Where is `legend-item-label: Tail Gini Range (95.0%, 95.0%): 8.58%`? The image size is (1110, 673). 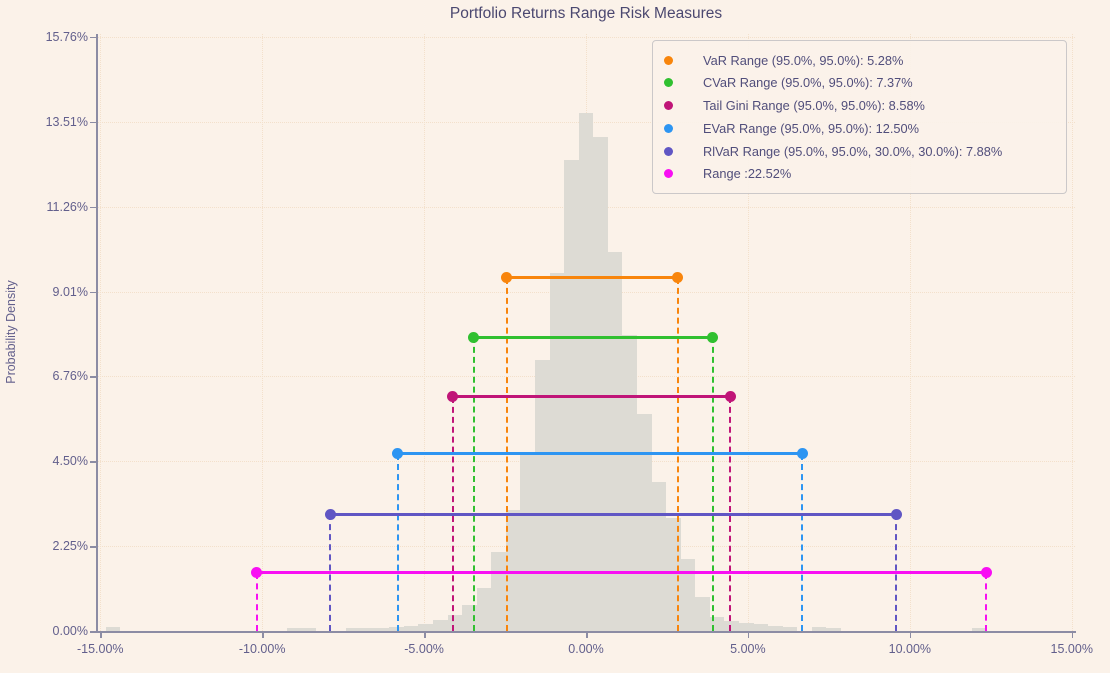
legend-item-label: Tail Gini Range (95.0%, 95.0%): 8.58% is located at coordinates (814, 106).